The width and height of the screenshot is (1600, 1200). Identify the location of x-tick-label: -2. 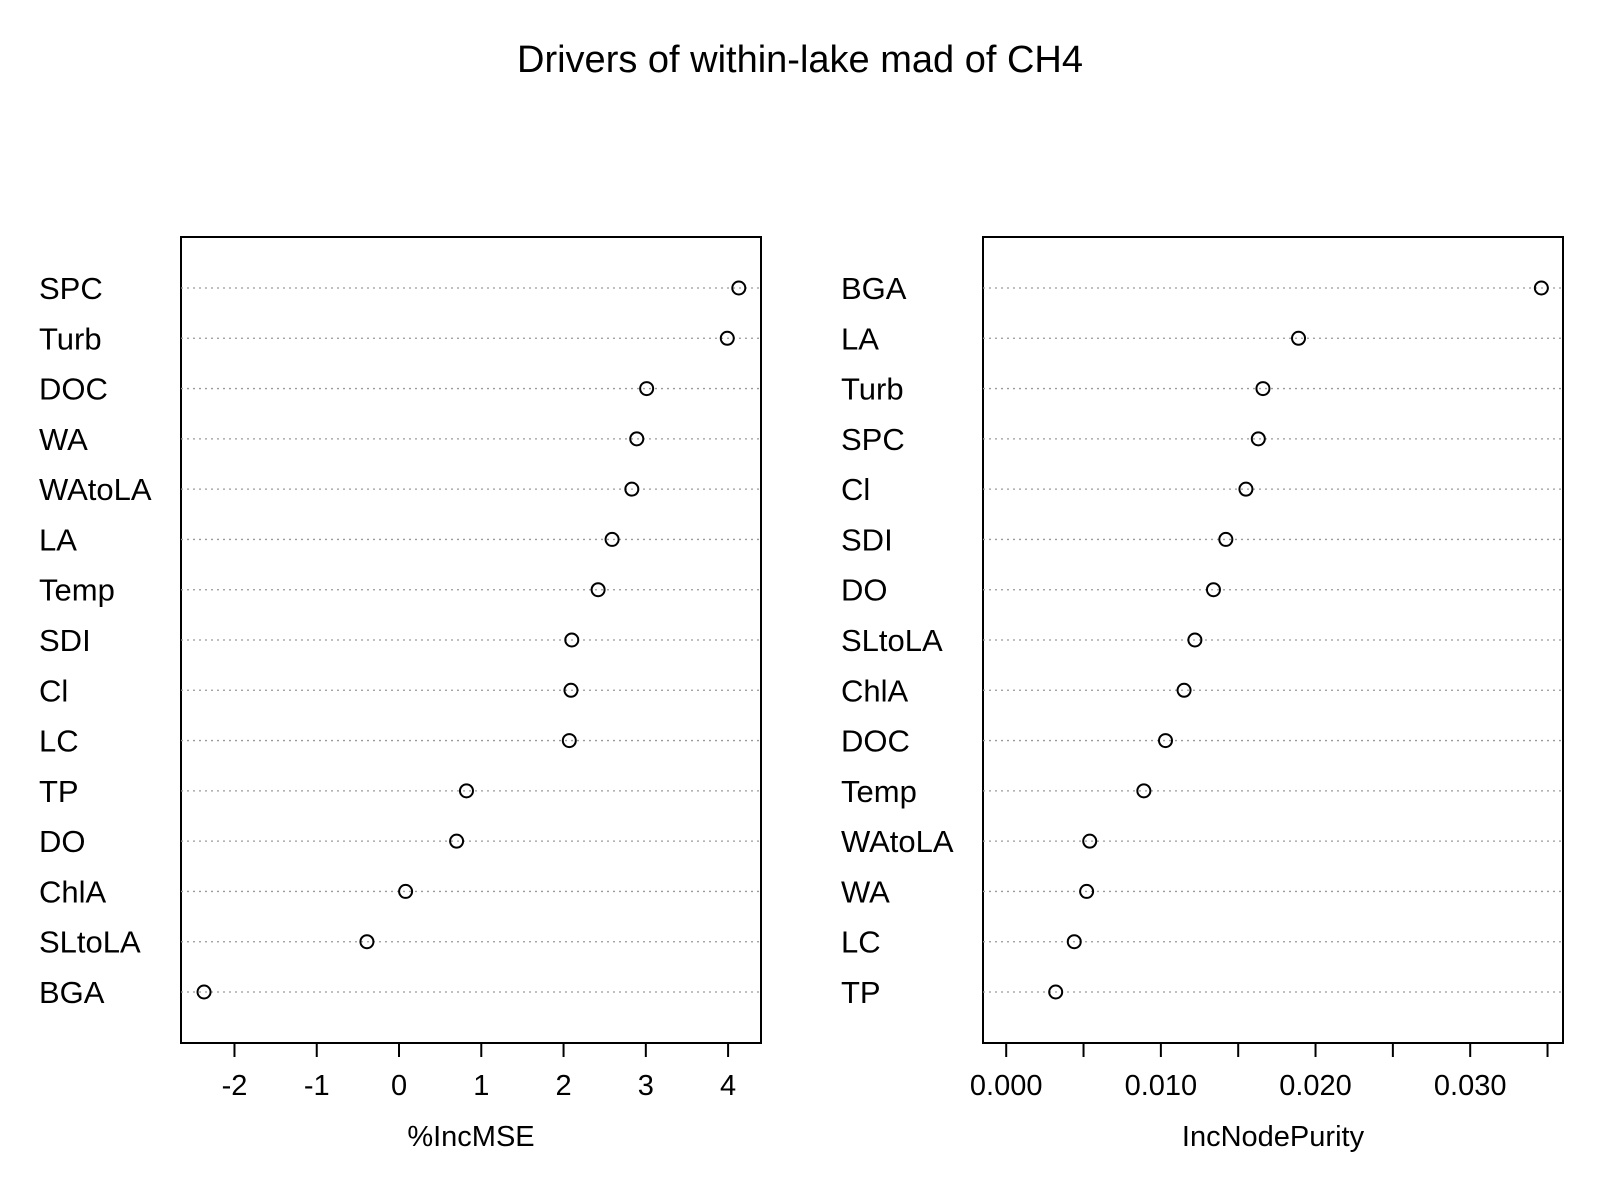
(235, 1086).